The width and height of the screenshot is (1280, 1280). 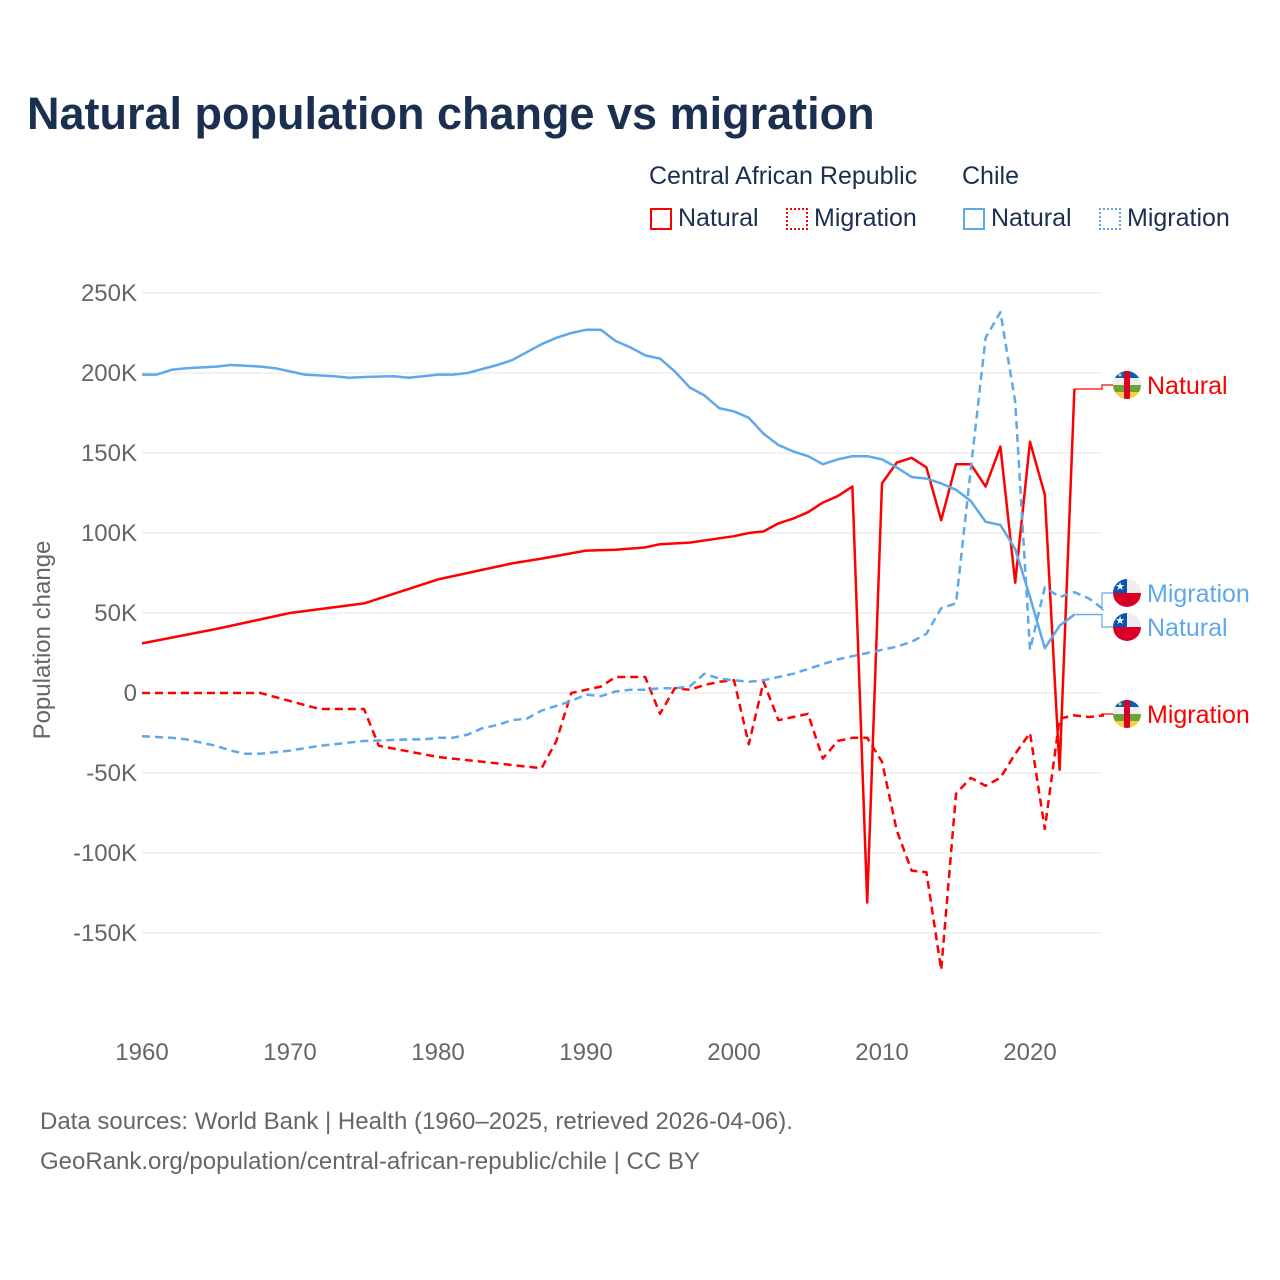 What do you see at coordinates (109, 453) in the screenshot?
I see `y-tick-label: 150K` at bounding box center [109, 453].